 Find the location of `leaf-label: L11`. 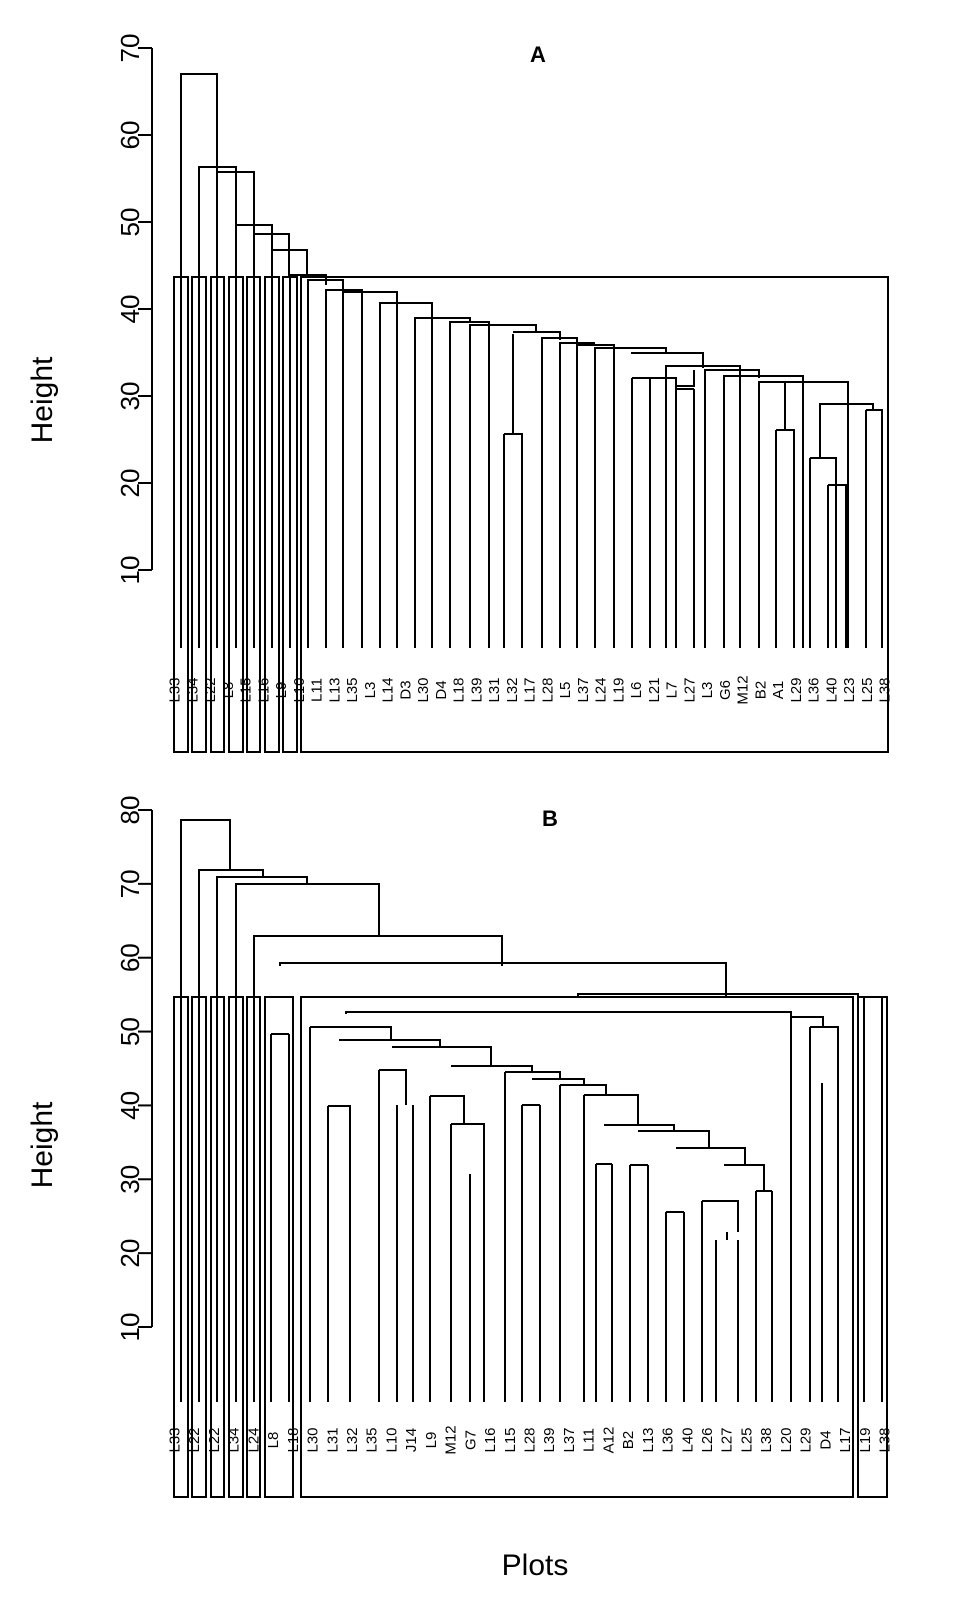

leaf-label: L11 is located at coordinates (317, 690).